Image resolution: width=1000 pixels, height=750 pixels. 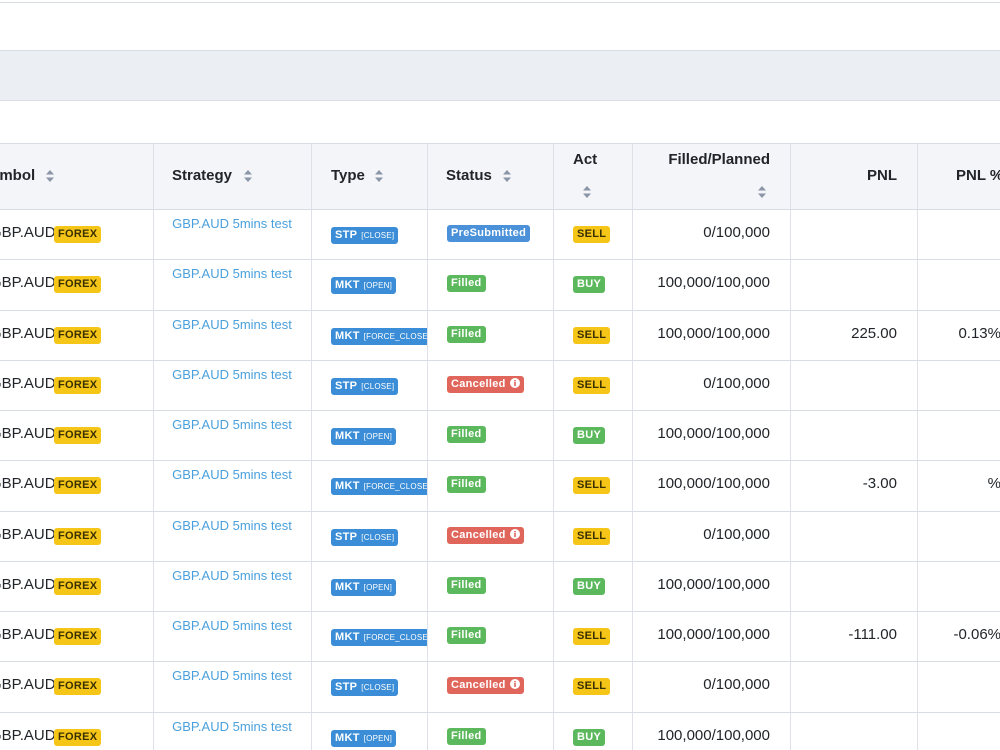 What do you see at coordinates (882, 175) in the screenshot?
I see `header-cell: PNL` at bounding box center [882, 175].